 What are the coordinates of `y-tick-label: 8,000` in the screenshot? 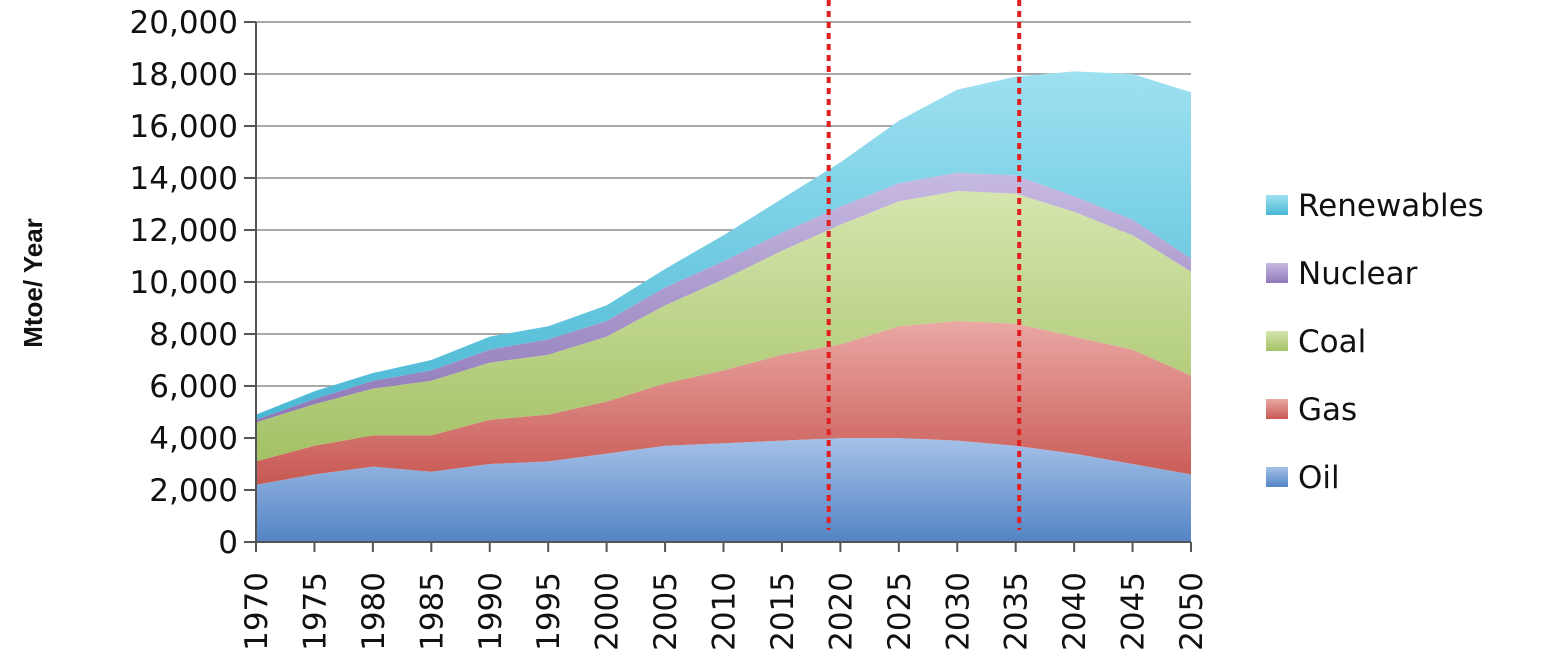 It's located at (193, 335).